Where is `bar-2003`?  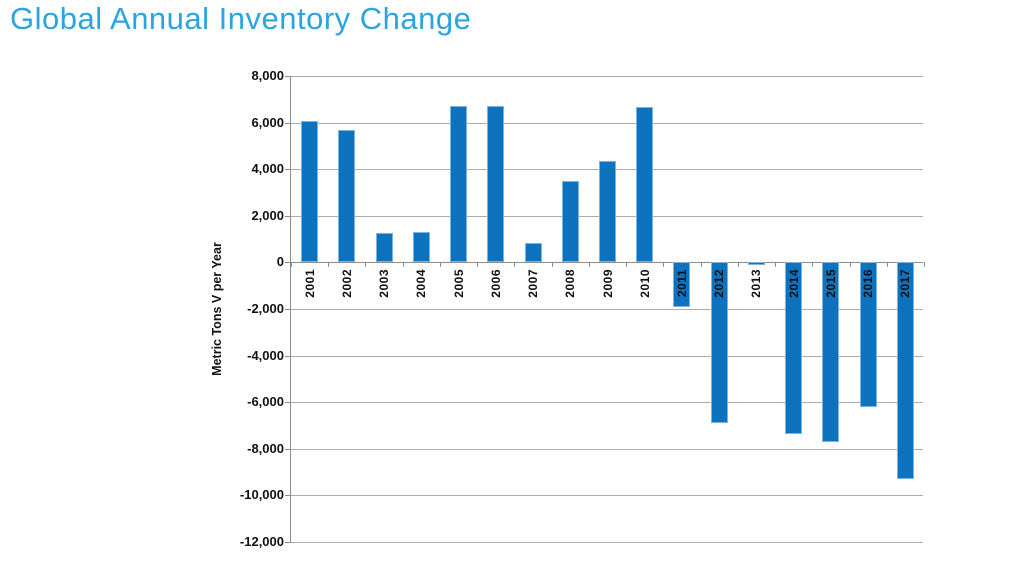
bar-2003 is located at coordinates (384, 248).